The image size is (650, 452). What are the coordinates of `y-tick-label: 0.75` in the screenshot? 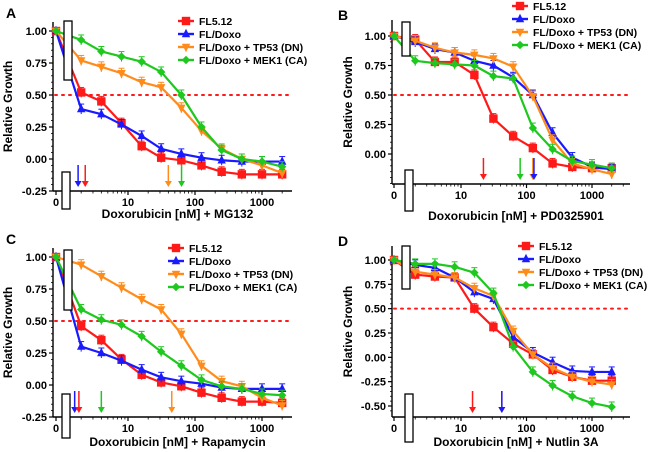 It's located at (36, 64).